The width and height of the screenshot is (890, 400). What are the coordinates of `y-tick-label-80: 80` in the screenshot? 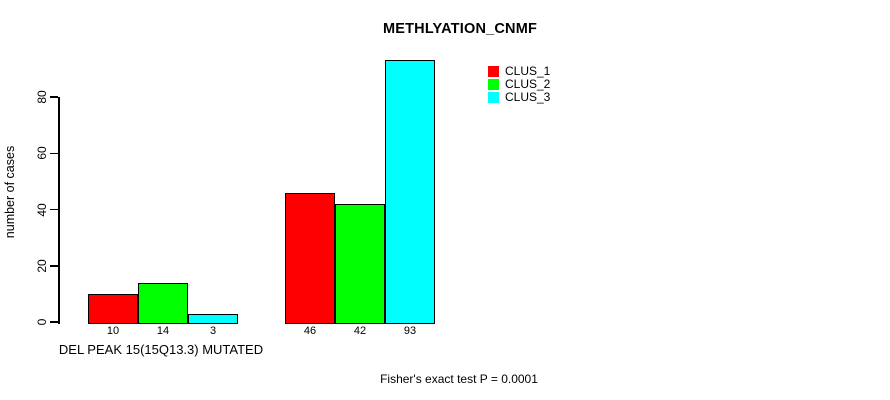 It's located at (42, 97).